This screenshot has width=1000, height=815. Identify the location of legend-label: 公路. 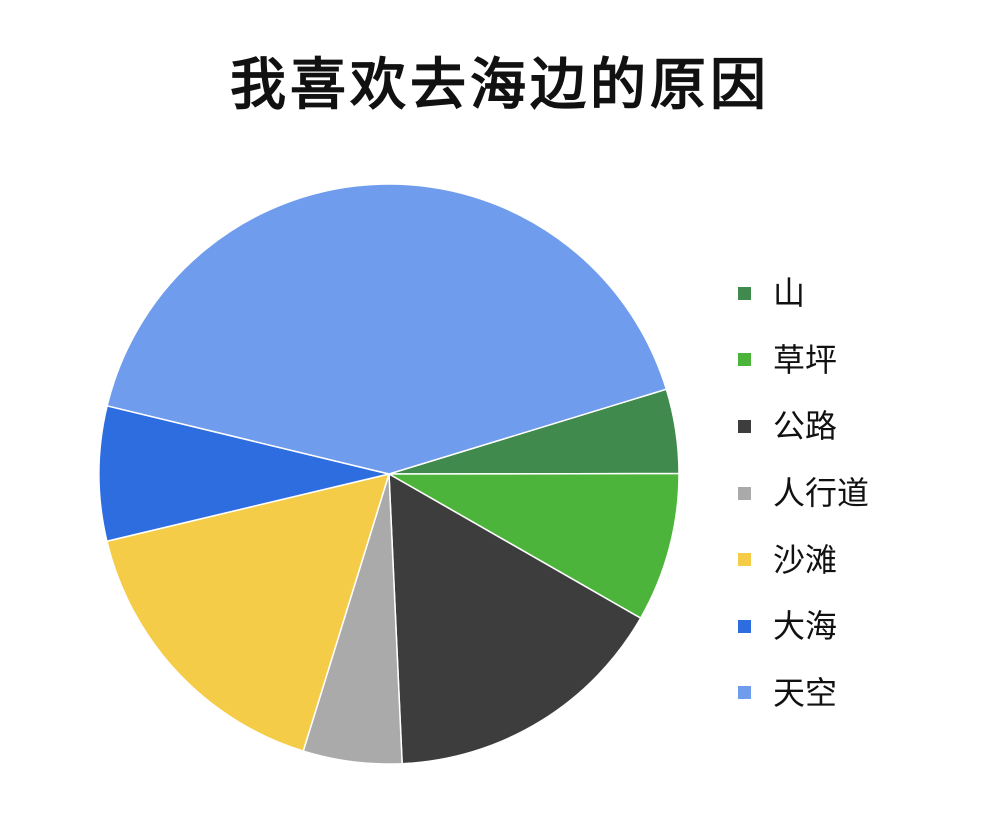
(805, 426).